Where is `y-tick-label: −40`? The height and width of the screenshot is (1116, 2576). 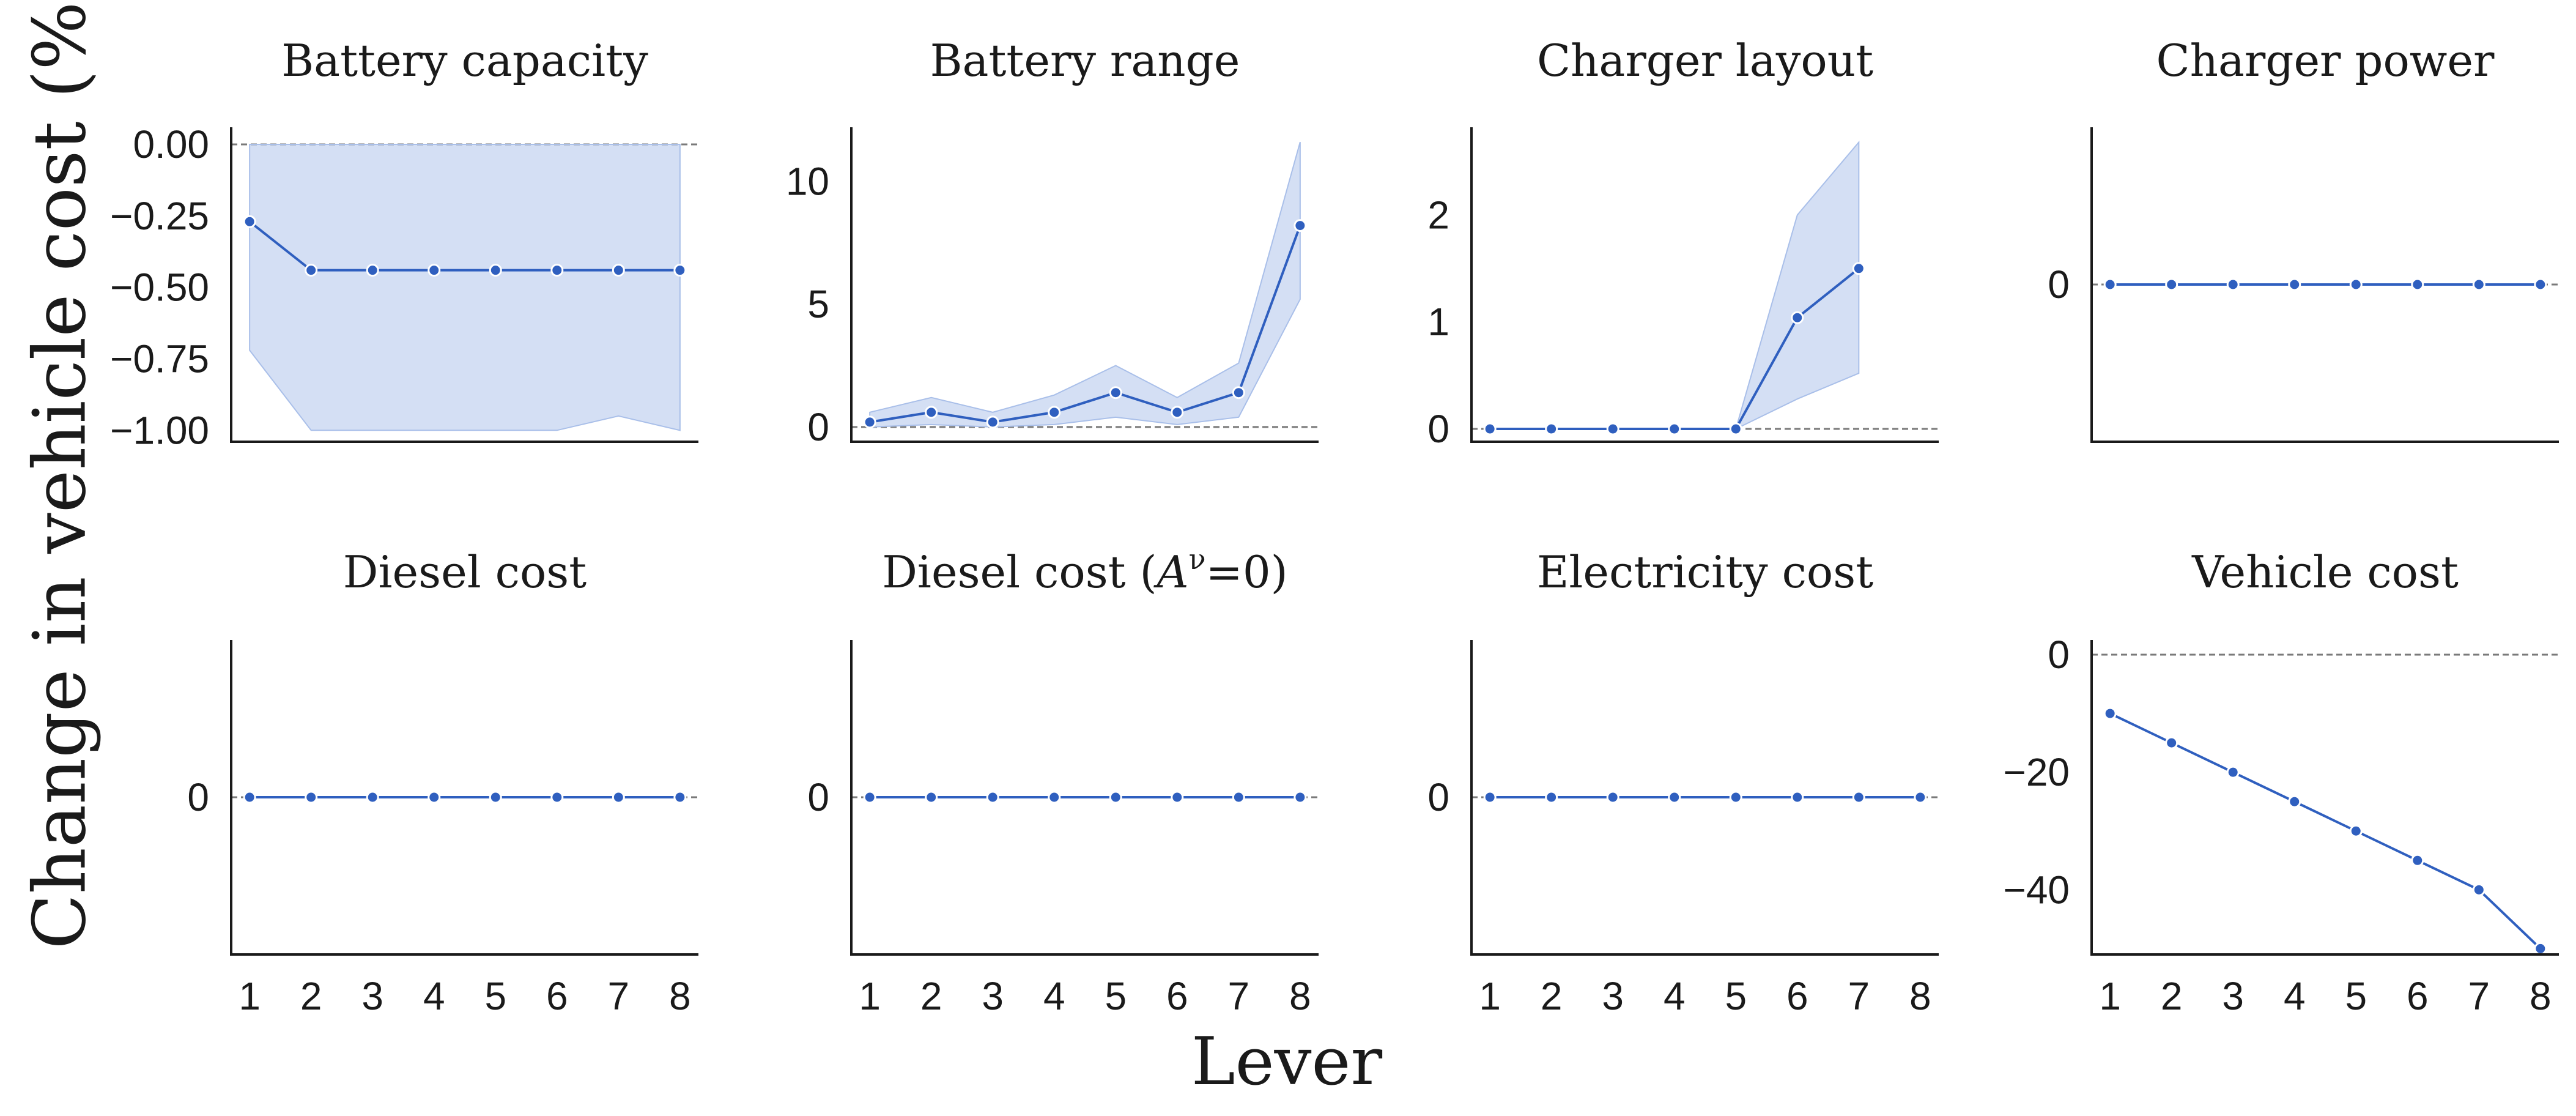
y-tick-label: −40 is located at coordinates (2036, 890).